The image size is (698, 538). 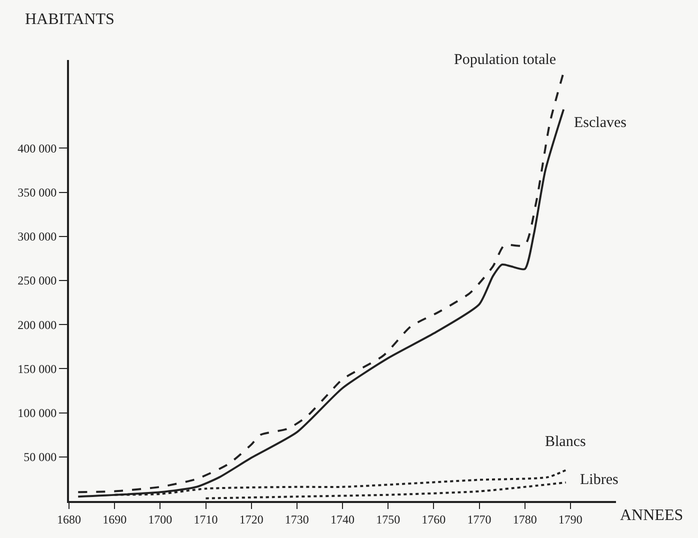 I want to click on x-tick-label: 1700, so click(x=160, y=519).